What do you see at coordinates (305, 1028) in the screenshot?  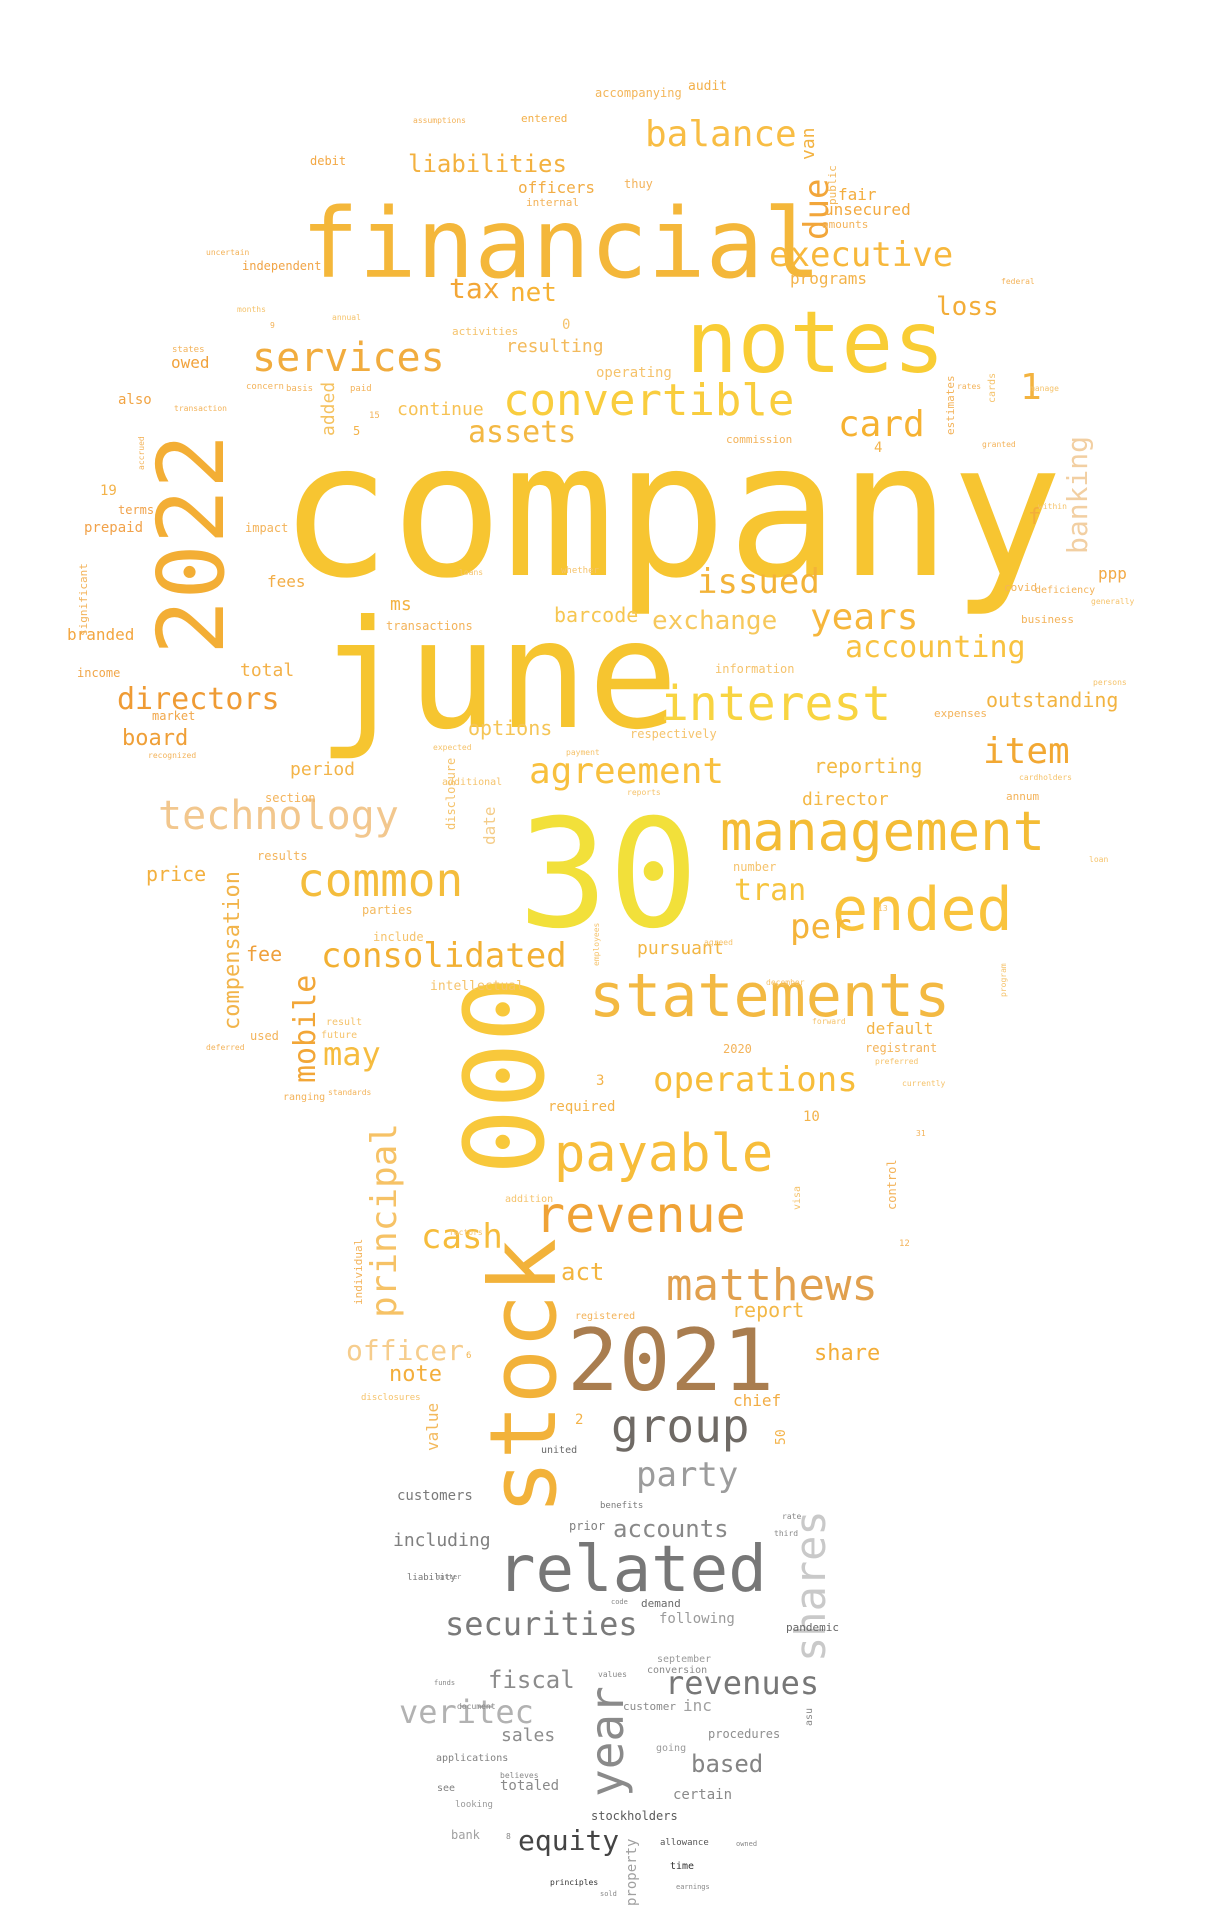 I see `word: mobile` at bounding box center [305, 1028].